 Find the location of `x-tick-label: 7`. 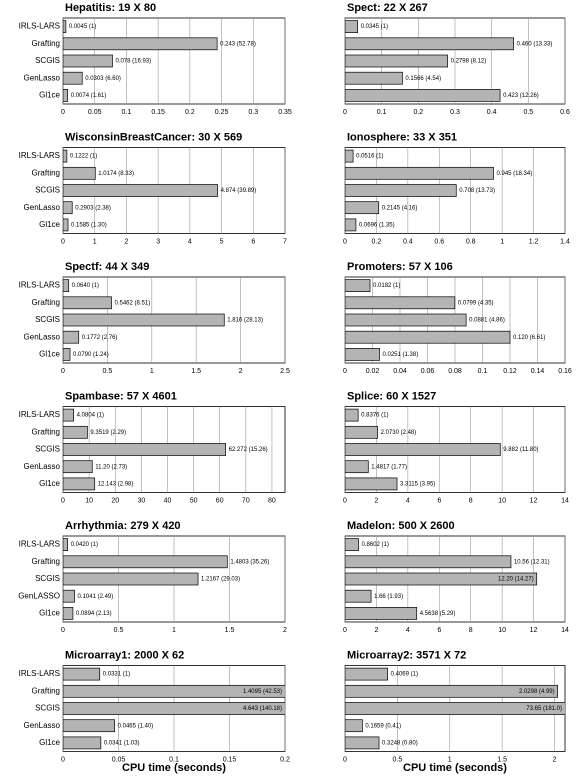

x-tick-label: 7 is located at coordinates (285, 241).